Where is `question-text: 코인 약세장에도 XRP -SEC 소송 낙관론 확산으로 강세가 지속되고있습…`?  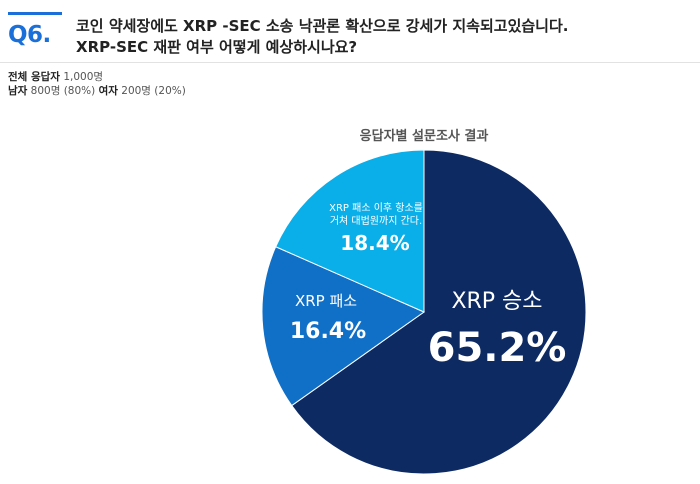 question-text: 코인 약세장에도 XRP -SEC 소송 낙관론 확산으로 강세가 지속되고있습… is located at coordinates (383, 37).